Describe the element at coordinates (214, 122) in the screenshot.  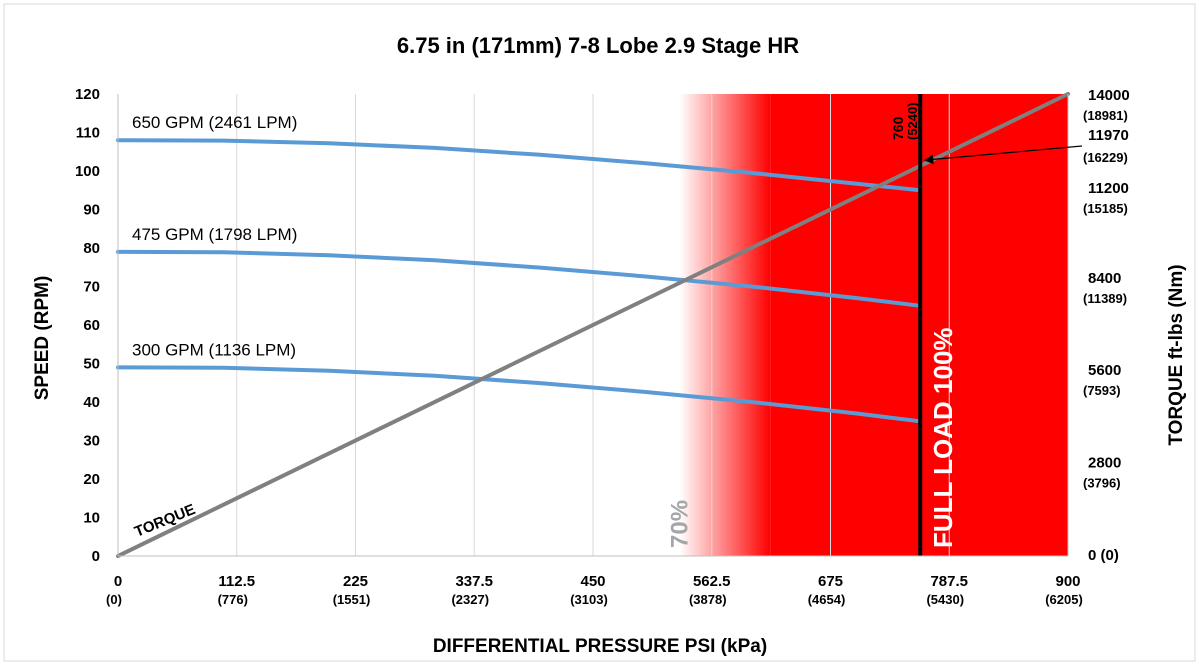
I see `series-label: 650 GPM (2461 LPM)` at that location.